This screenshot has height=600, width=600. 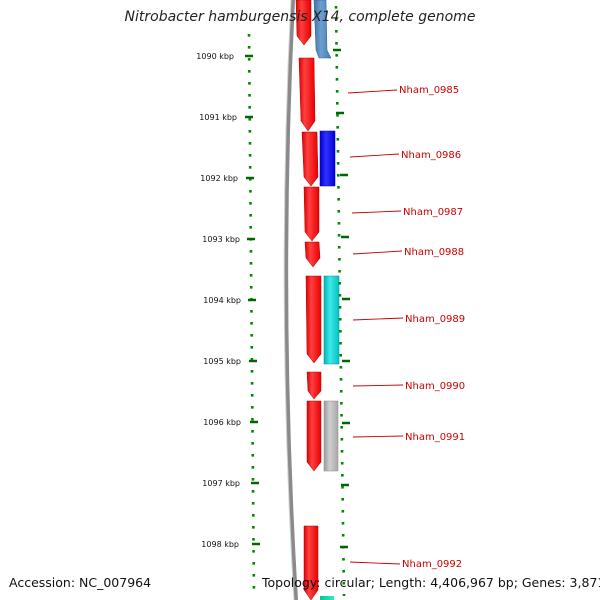 I want to click on cog-feature-steelblue, so click(x=322, y=29).